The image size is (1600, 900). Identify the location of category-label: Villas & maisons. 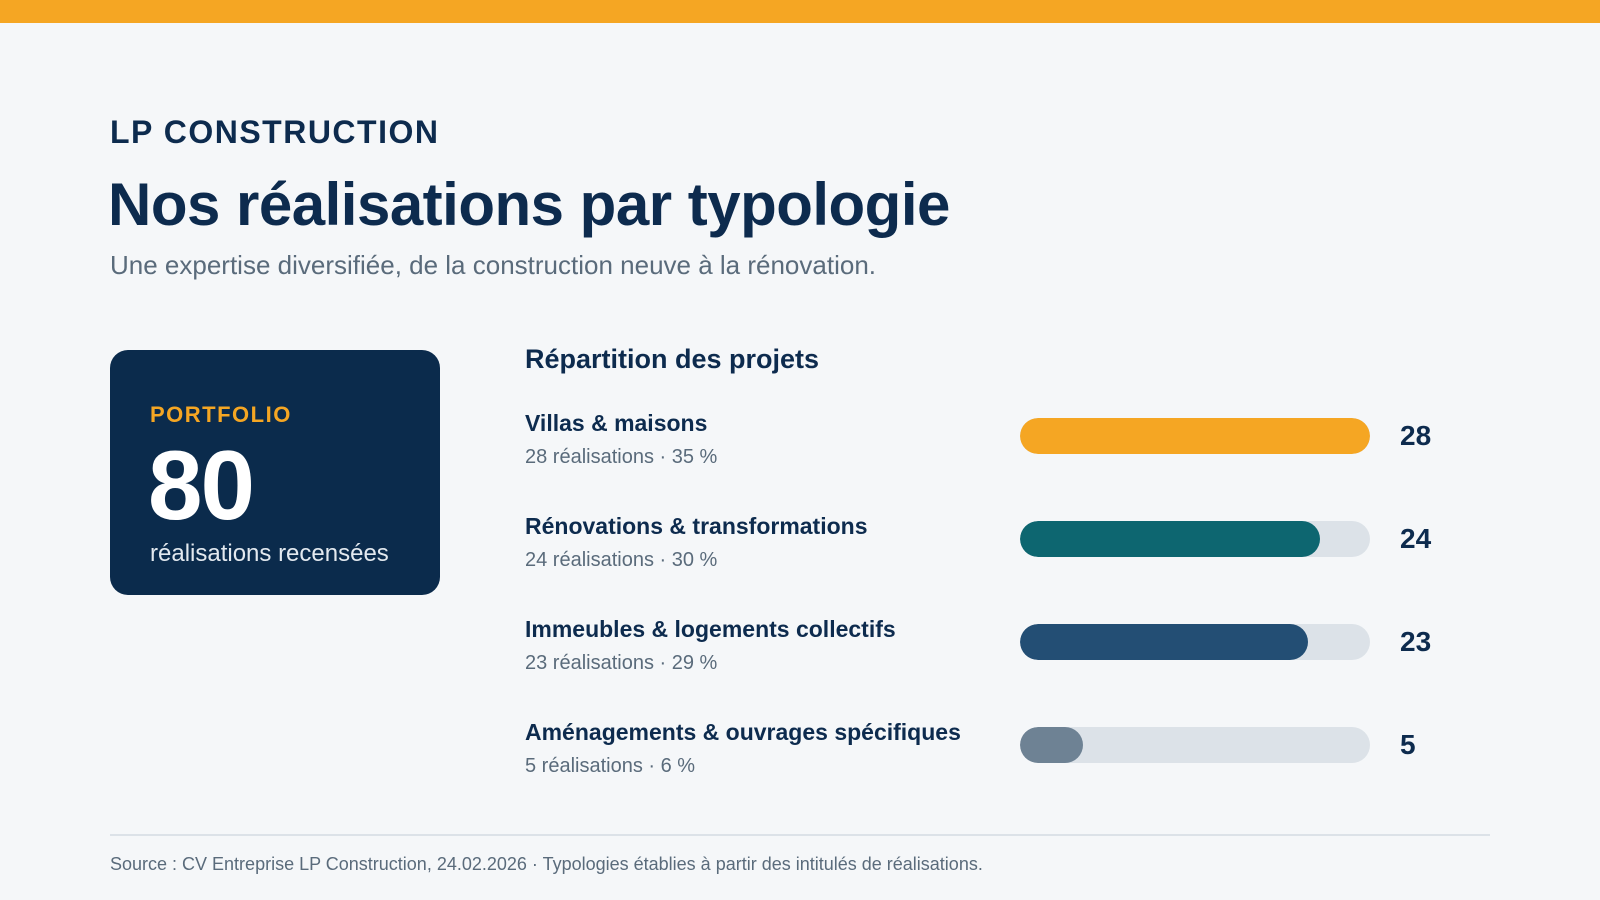
(616, 423).